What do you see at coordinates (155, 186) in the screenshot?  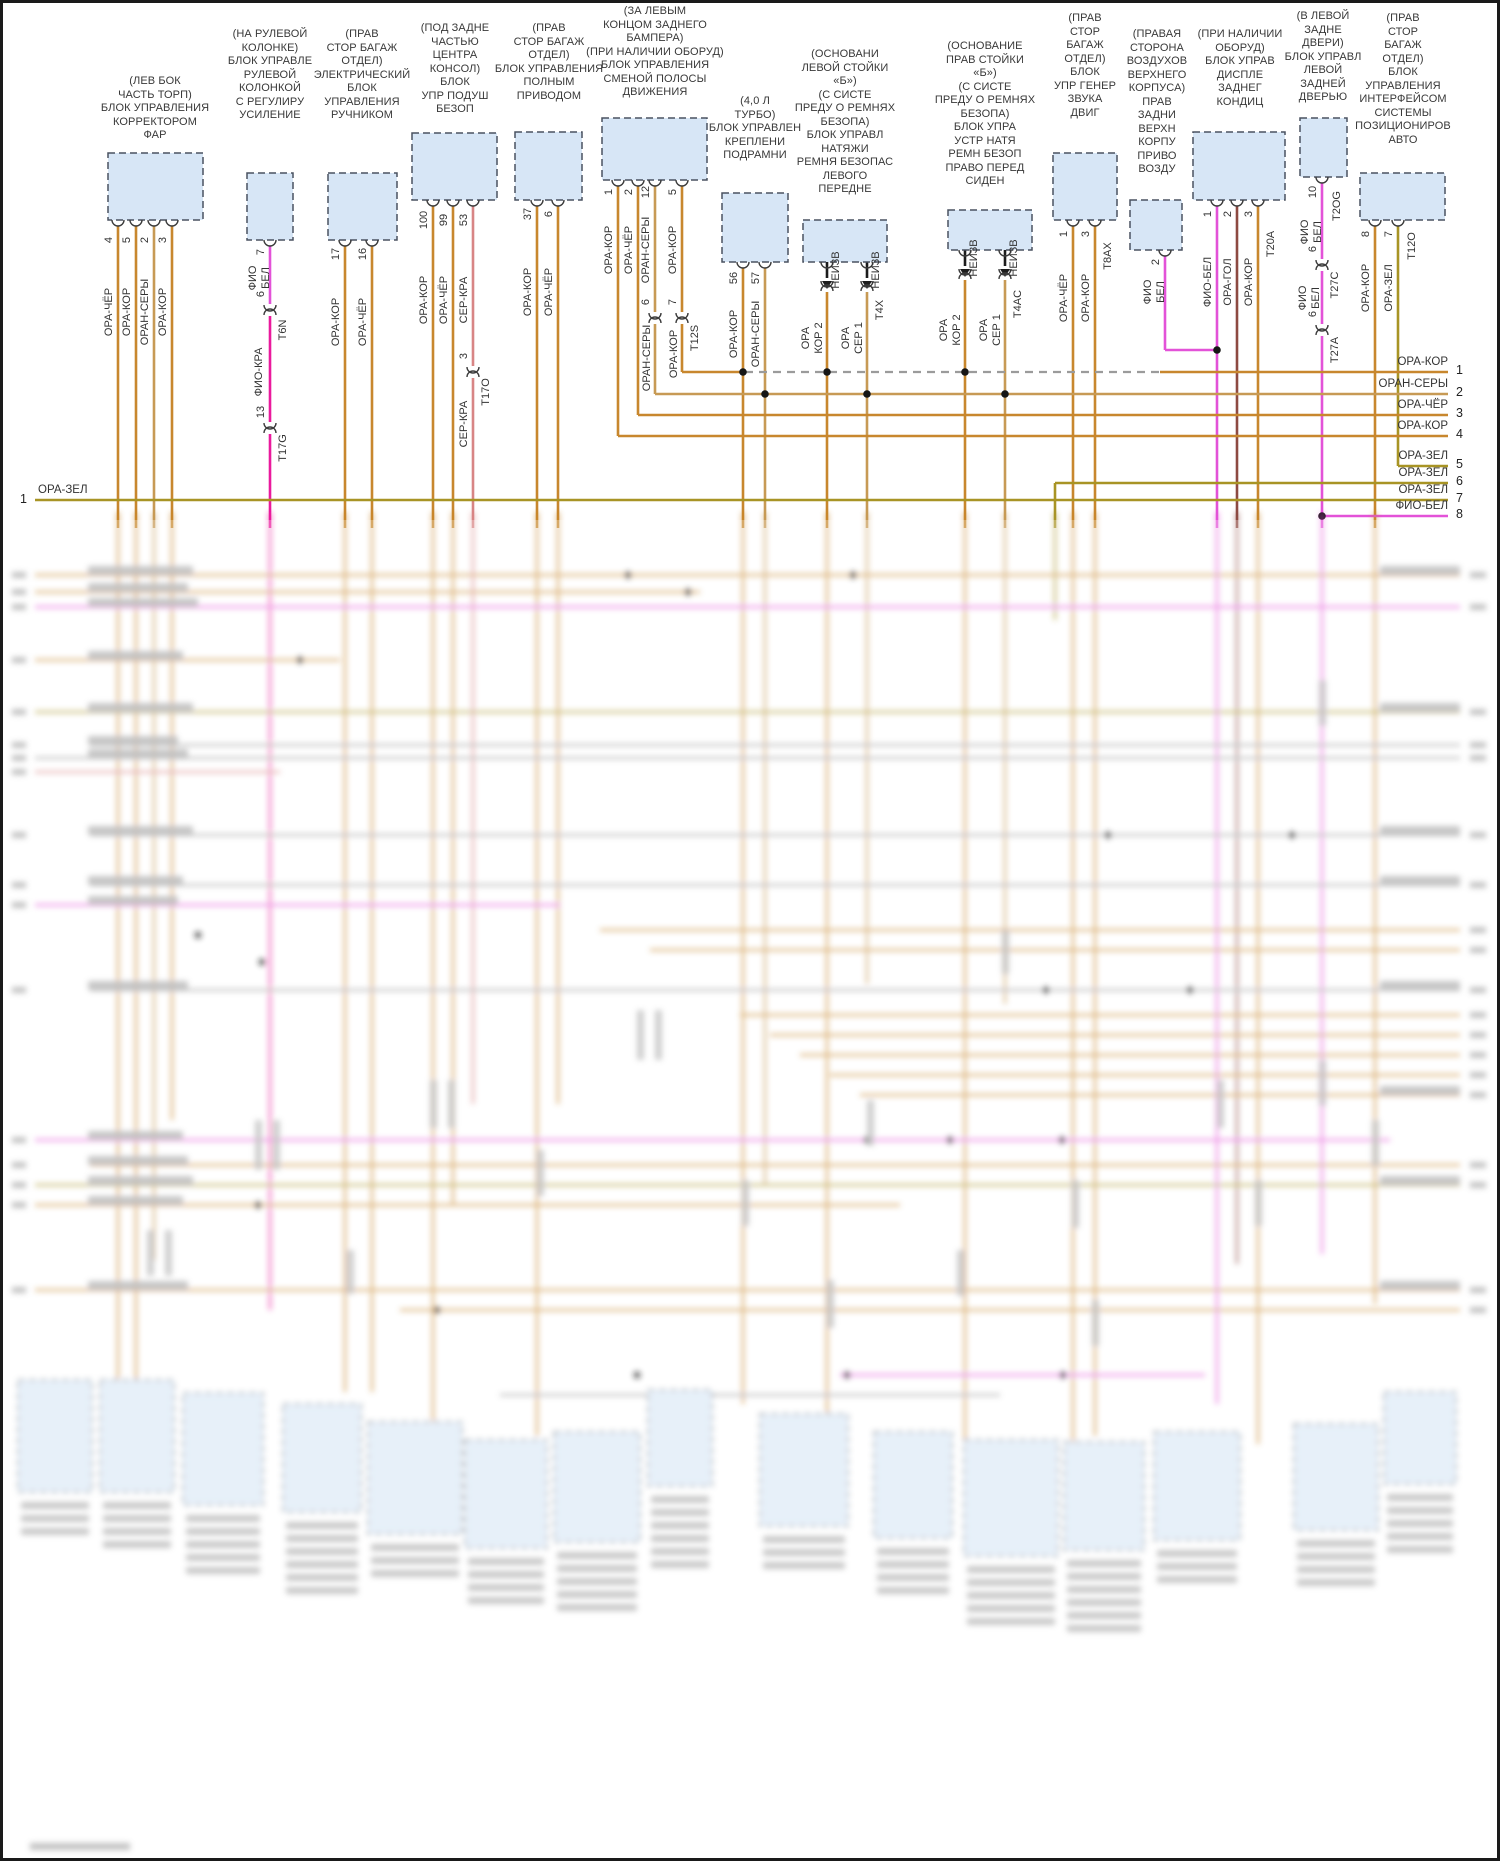 I see `component-box-headlamp-leveling-module` at bounding box center [155, 186].